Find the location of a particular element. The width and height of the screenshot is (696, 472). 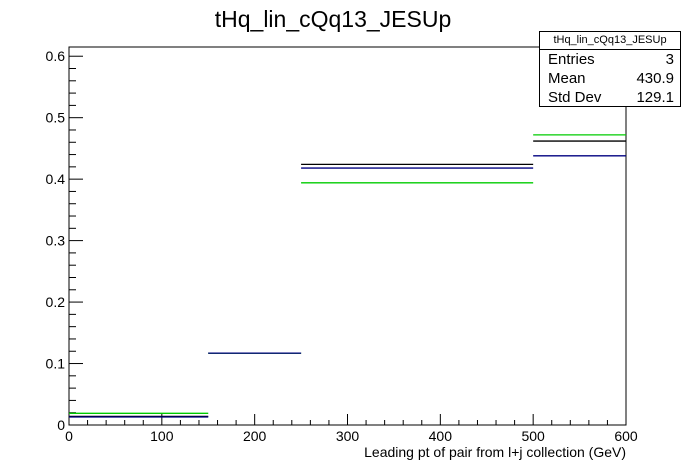

x-tick-label: 300 is located at coordinates (348, 436).